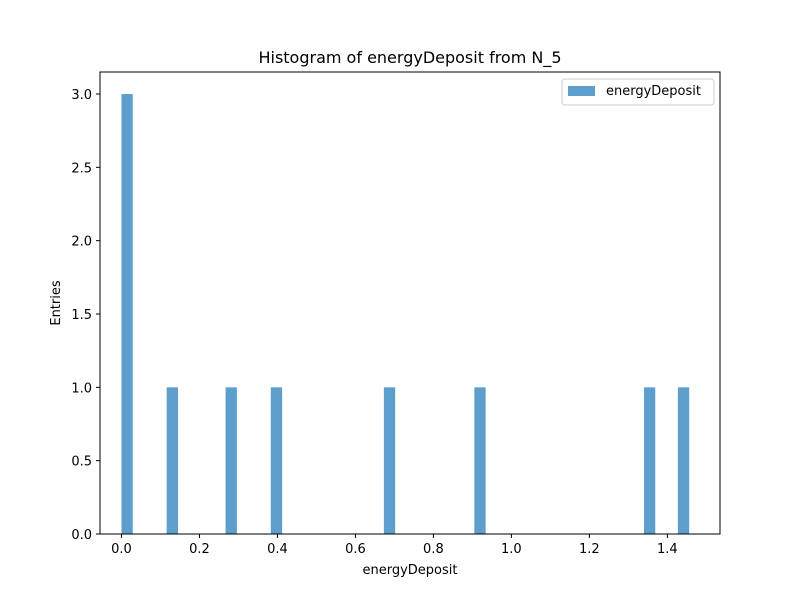  I want to click on x-tick-label: 0.2, so click(199, 549).